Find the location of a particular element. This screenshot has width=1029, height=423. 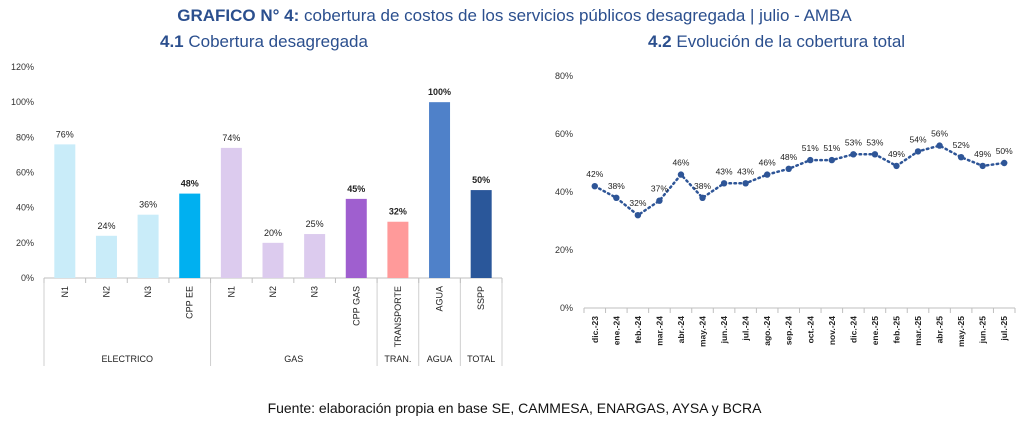

bar-data-label: 20% is located at coordinates (273, 233).